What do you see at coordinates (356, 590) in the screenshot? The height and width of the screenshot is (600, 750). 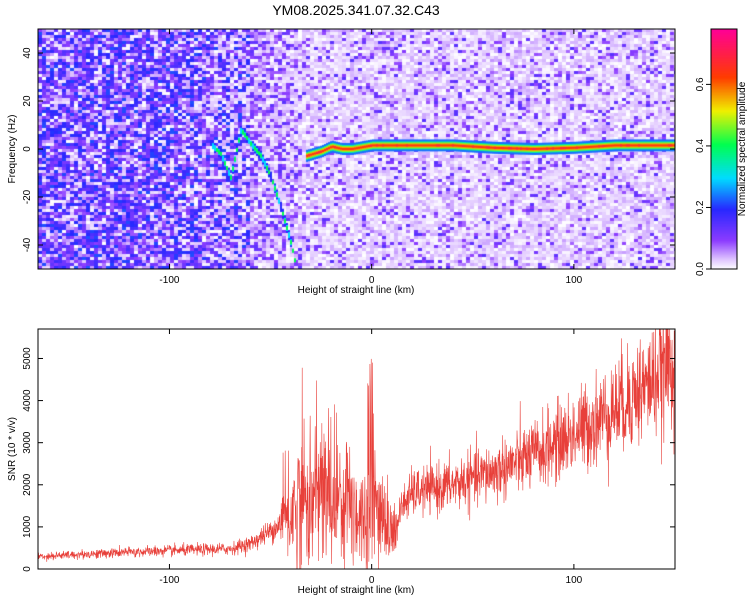 I see `bottom-x-axis-label: Height of straight line (km)` at bounding box center [356, 590].